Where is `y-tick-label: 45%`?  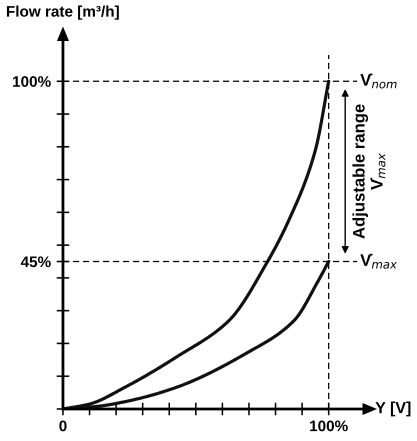 y-tick-label: 45% is located at coordinates (35, 262).